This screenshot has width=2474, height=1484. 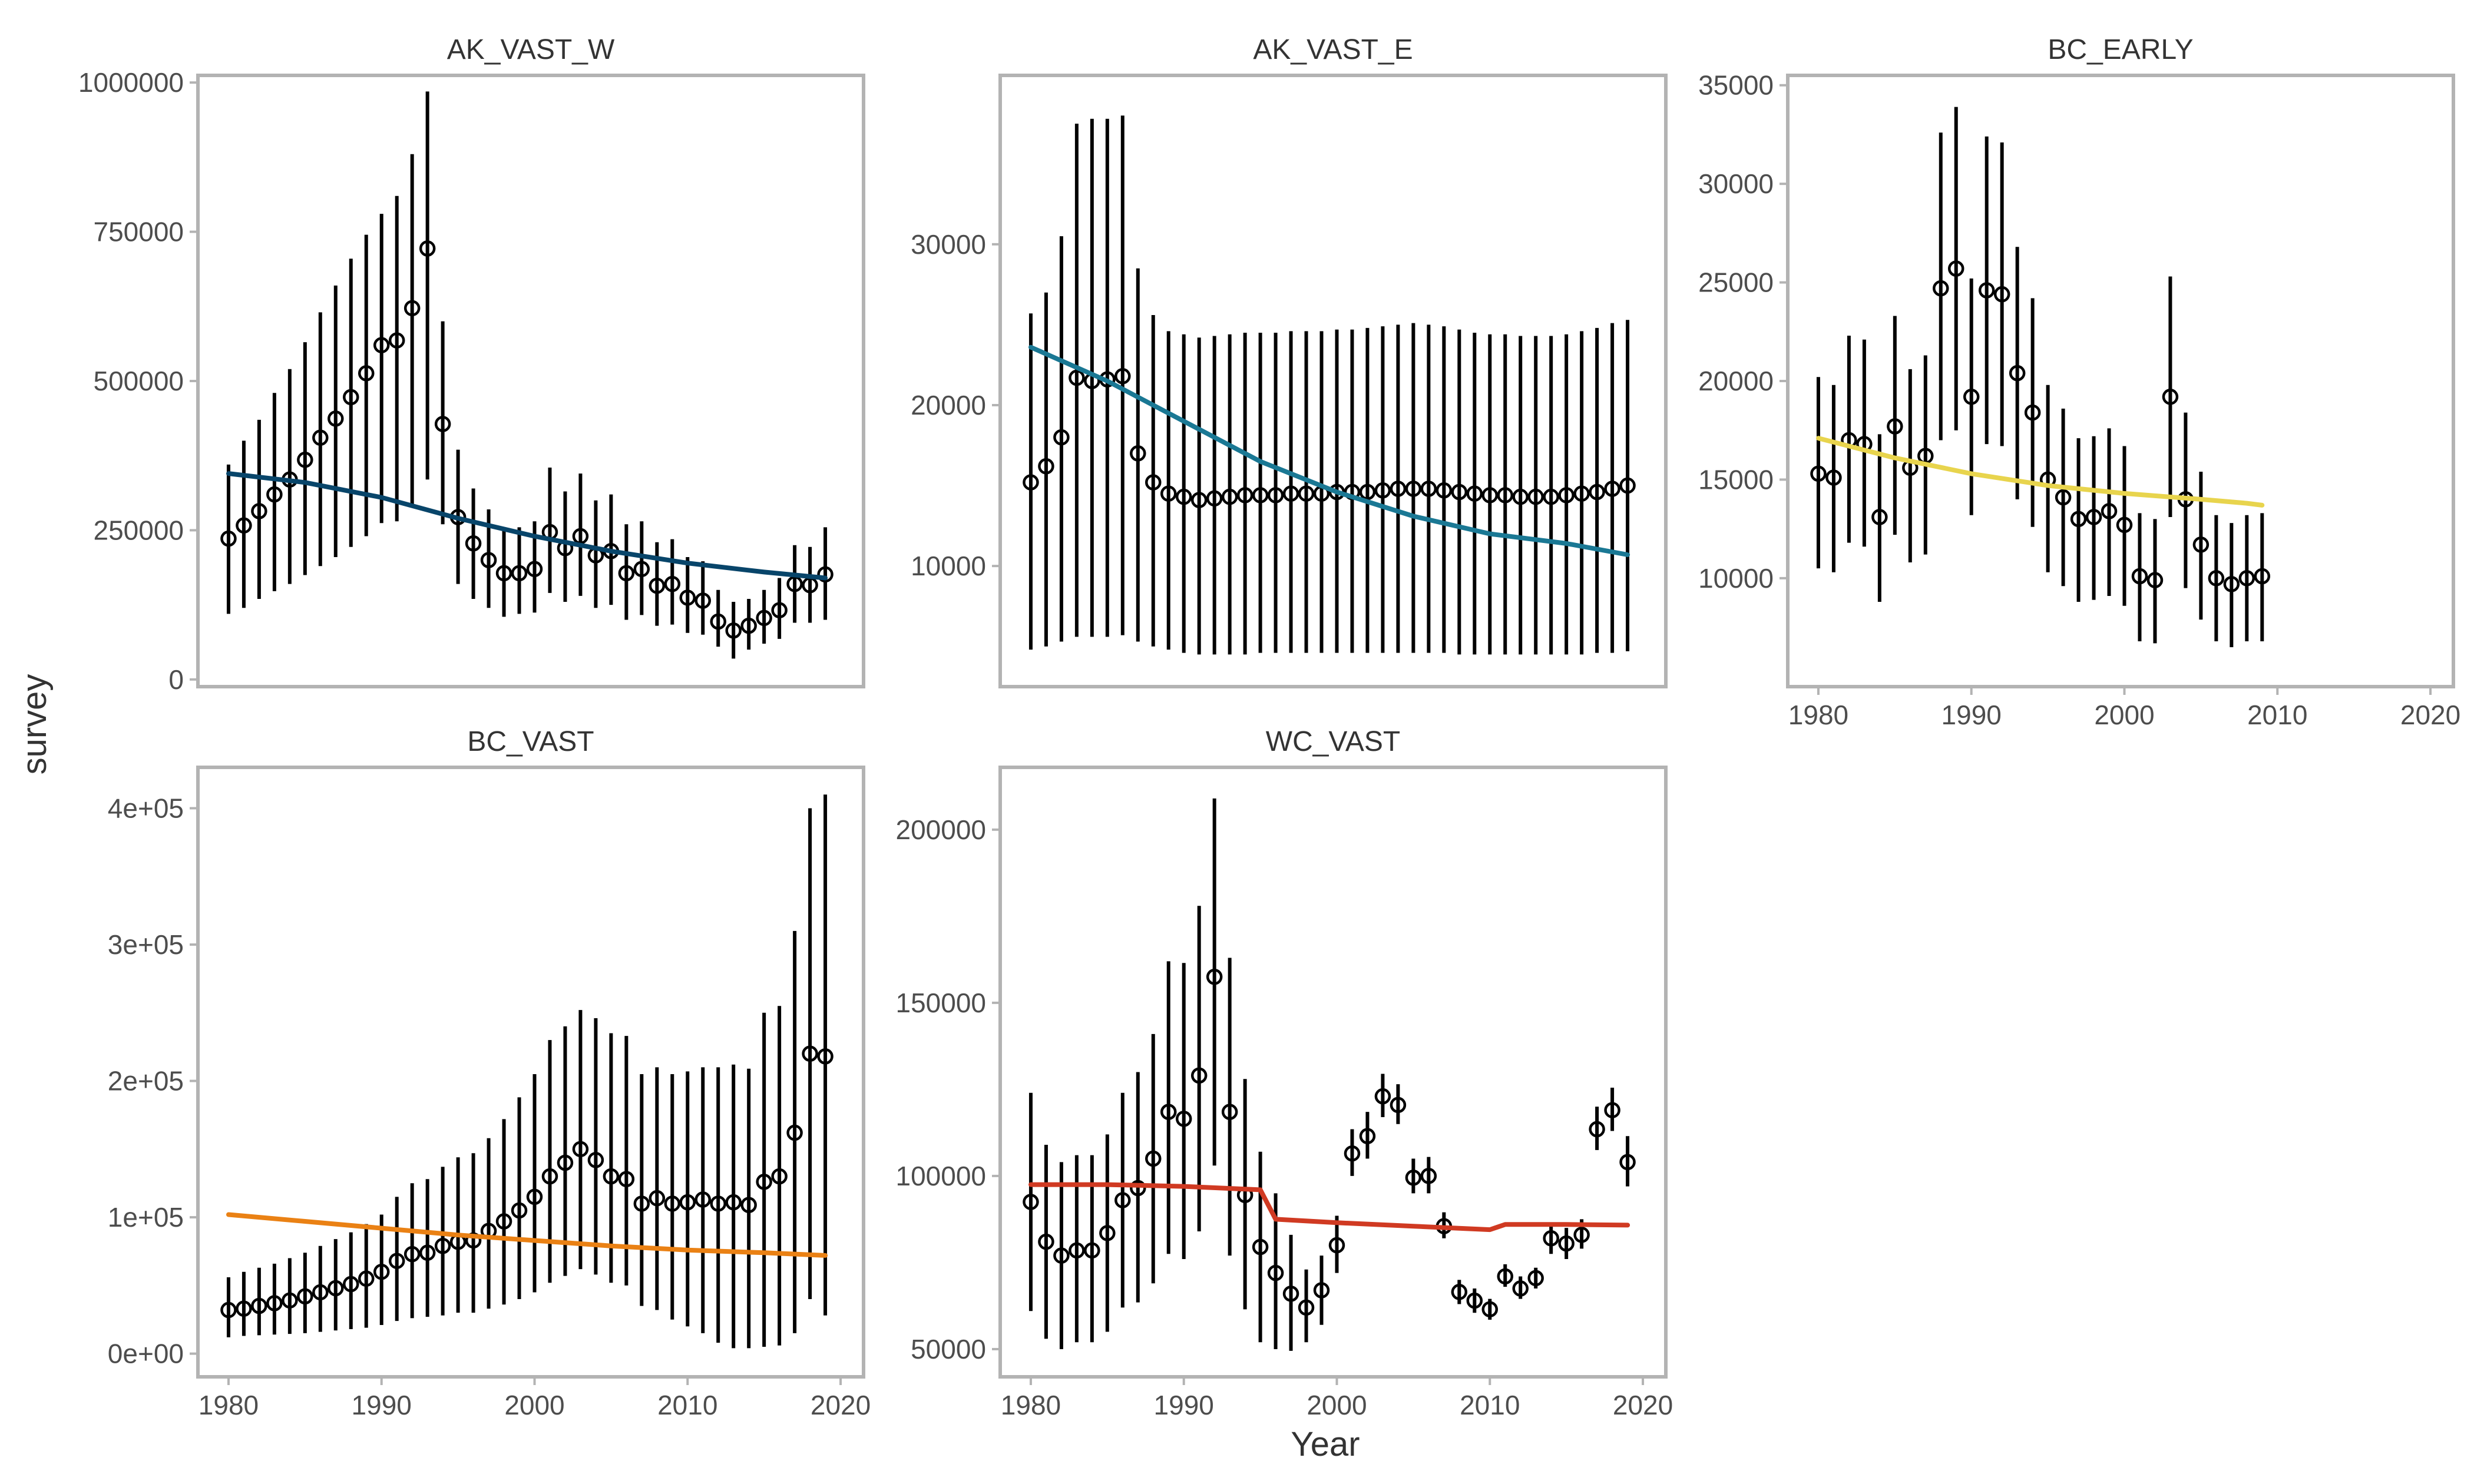 What do you see at coordinates (534, 1405) in the screenshot?
I see `x-tick-label: 2000` at bounding box center [534, 1405].